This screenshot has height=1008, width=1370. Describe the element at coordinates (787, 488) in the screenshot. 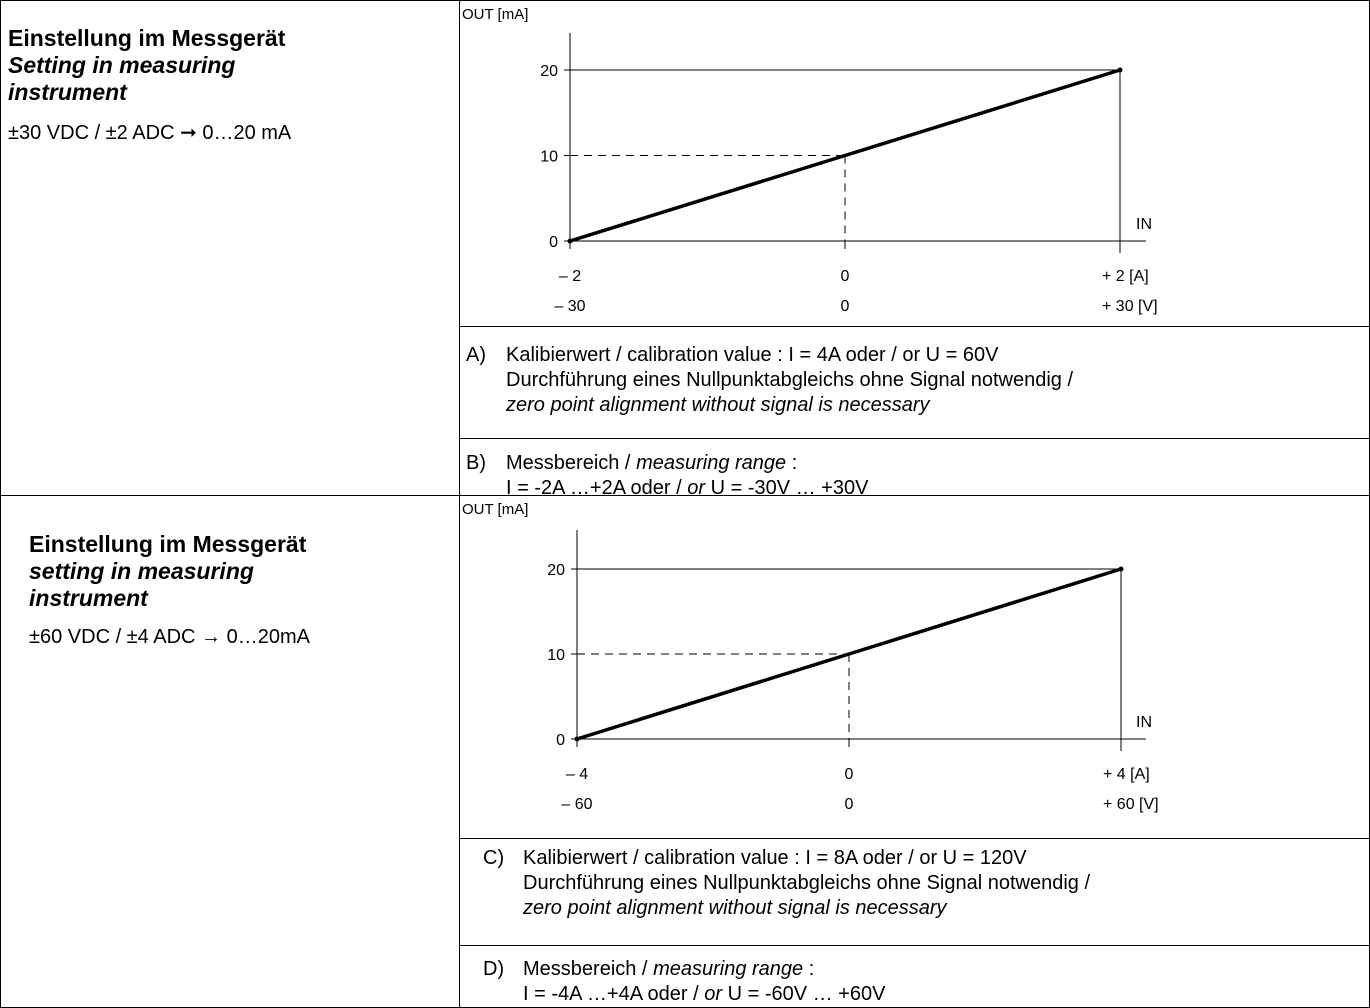

I see `note-text: U = -30V … +30V` at that location.